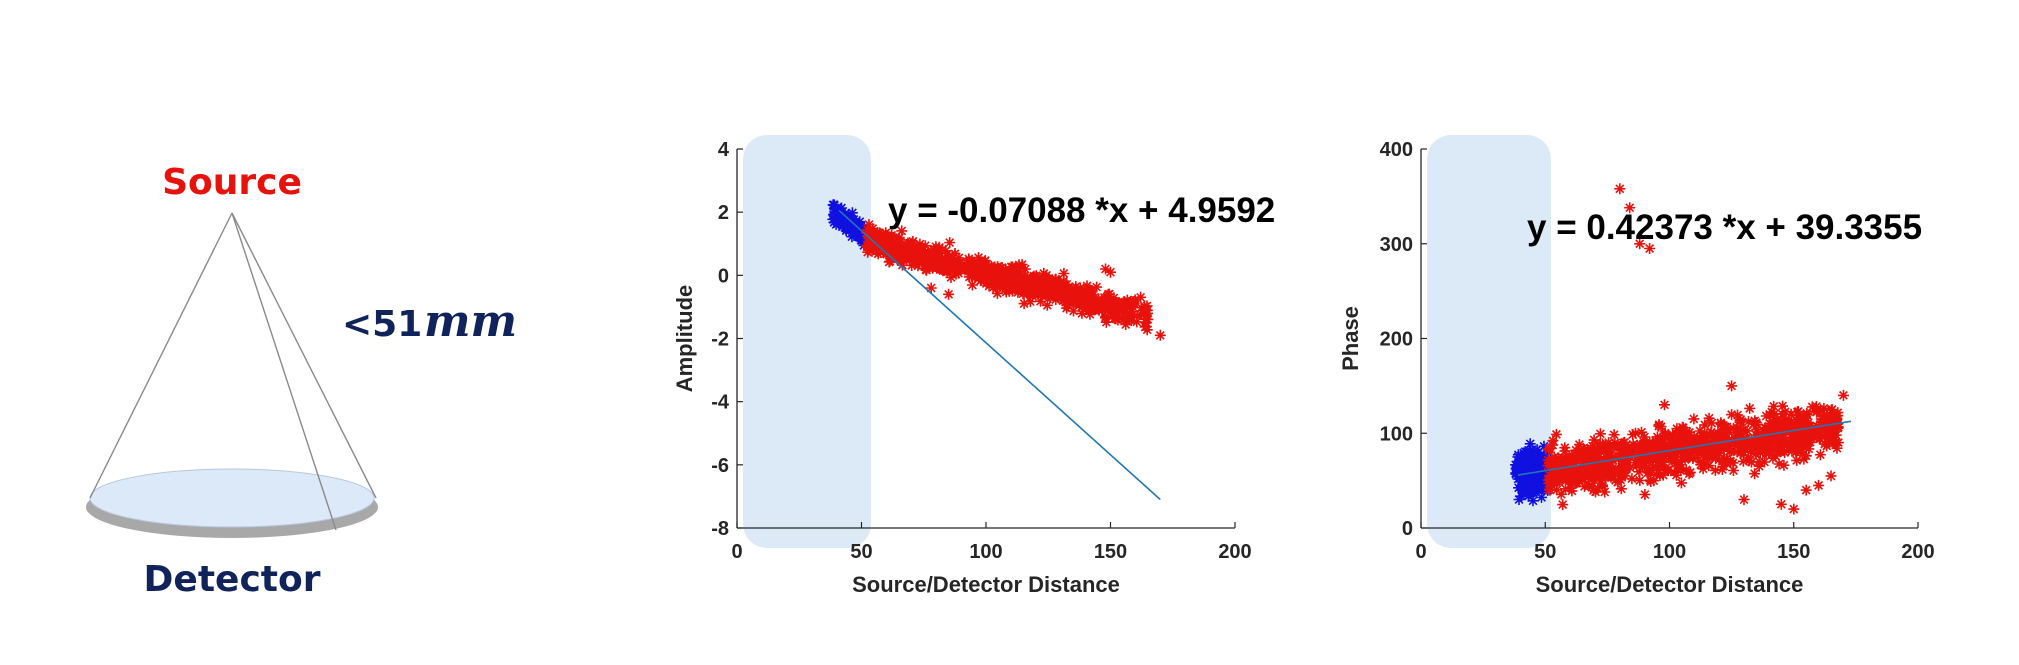 This screenshot has height=665, width=2019. I want to click on fit-equation: y = 0.42373 *x + 39.3355, so click(1724, 227).